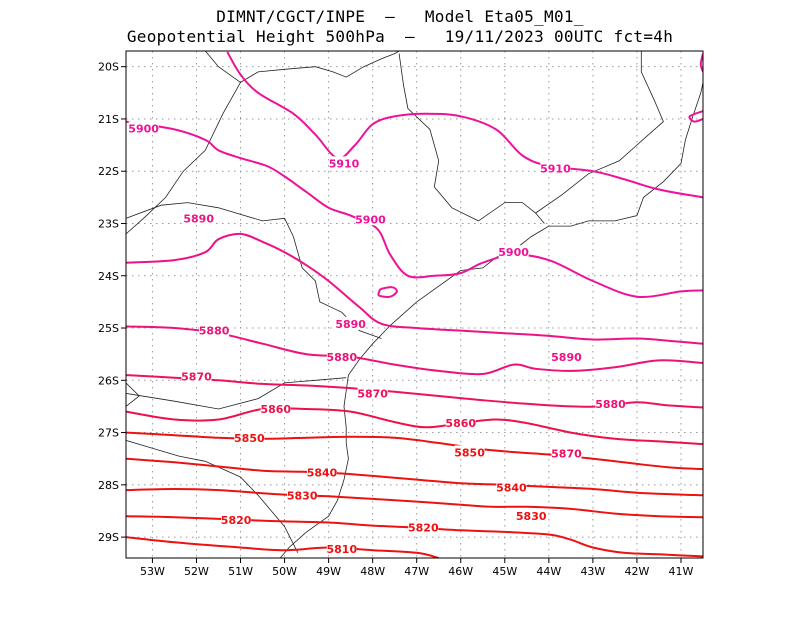 Image resolution: width=800 pixels, height=618 pixels. Describe the element at coordinates (504, 571) in the screenshot. I see `x-tick-label: 45W` at that location.